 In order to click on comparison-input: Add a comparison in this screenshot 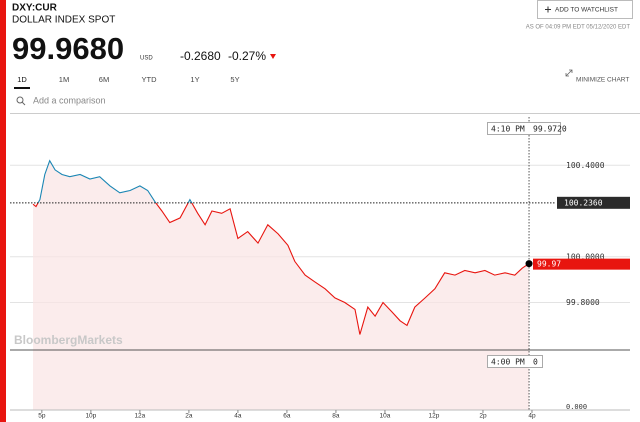, I will do `click(69, 100)`.